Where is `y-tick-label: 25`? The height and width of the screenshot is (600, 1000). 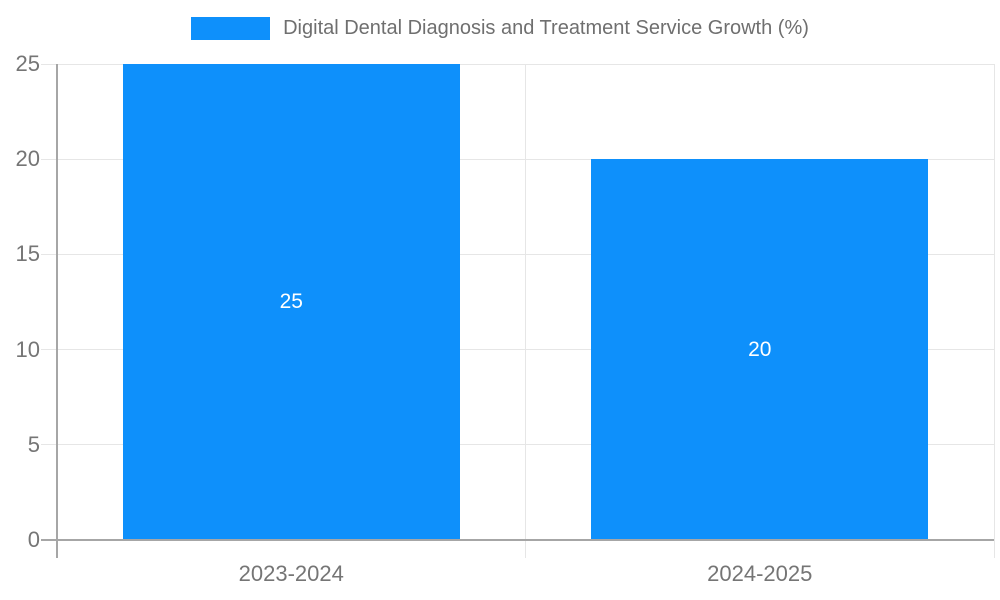
y-tick-label: 25 is located at coordinates (27, 63).